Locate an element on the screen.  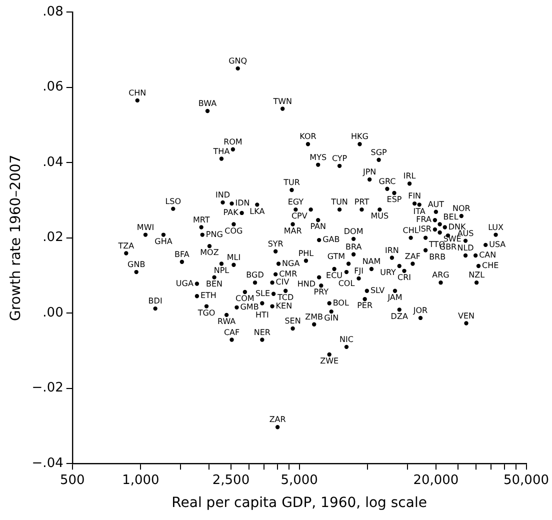
data-label: AUT is located at coordinates (436, 204).